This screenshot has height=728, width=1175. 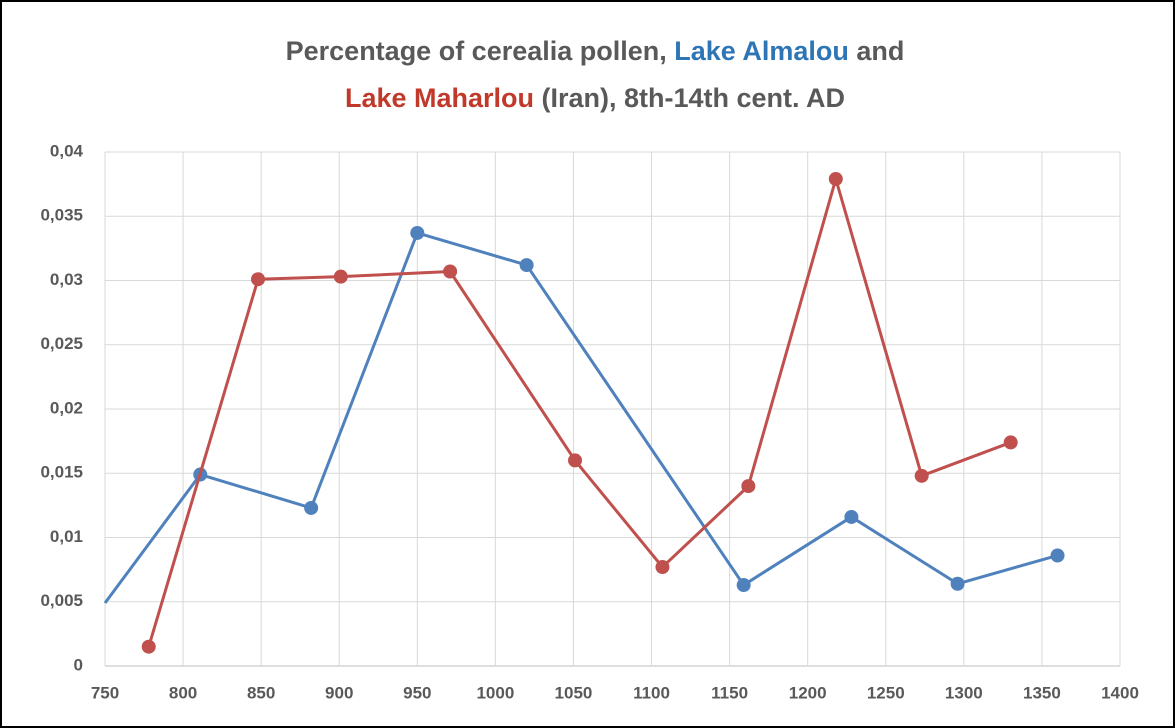 What do you see at coordinates (417, 692) in the screenshot?
I see `x-tick-label: 950` at bounding box center [417, 692].